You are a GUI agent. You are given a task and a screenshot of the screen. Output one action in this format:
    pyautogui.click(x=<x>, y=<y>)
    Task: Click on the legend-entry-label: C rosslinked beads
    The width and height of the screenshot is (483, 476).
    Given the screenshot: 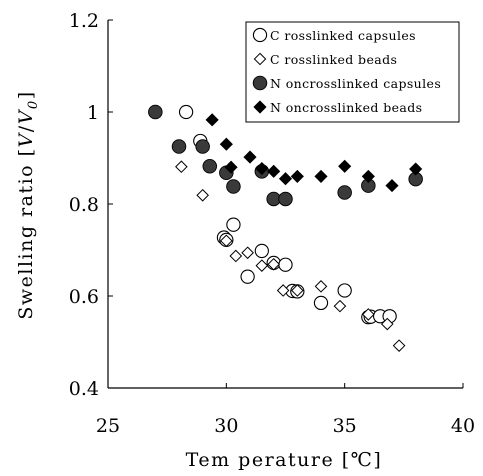 What is the action you would take?
    pyautogui.click(x=333, y=59)
    